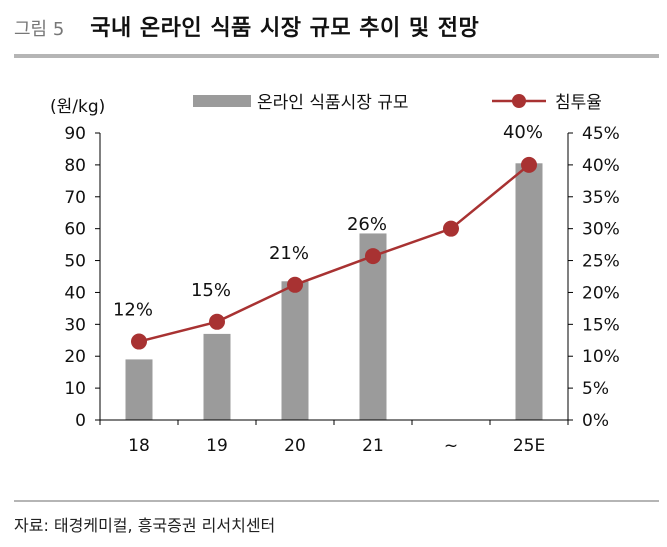  Describe the element at coordinates (601, 166) in the screenshot. I see `right-tick-label: 40%` at that location.